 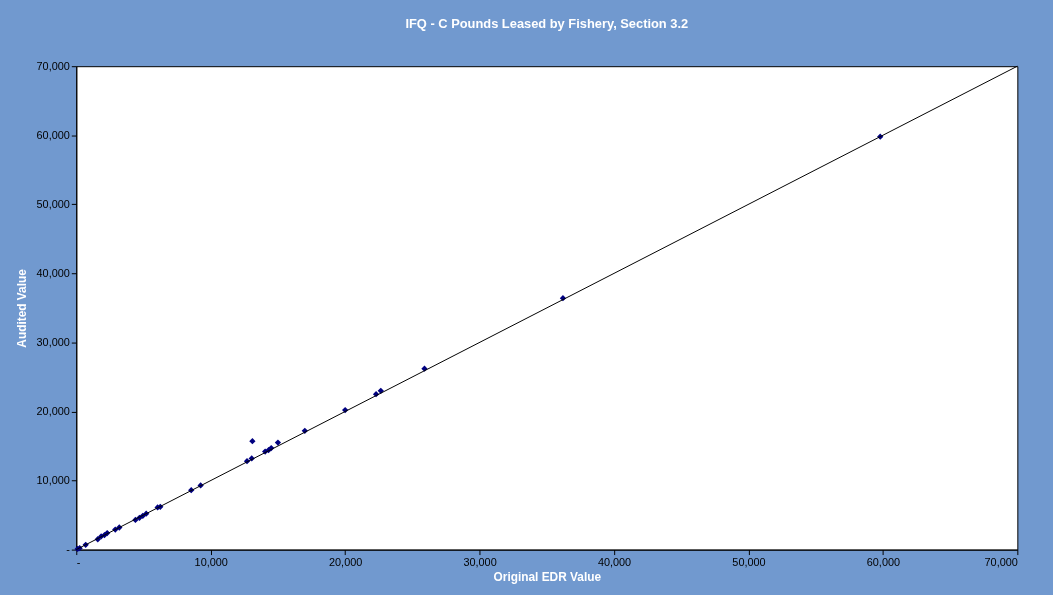 What do you see at coordinates (53, 272) in the screenshot?
I see `y-tick-label: 40,000` at bounding box center [53, 272].